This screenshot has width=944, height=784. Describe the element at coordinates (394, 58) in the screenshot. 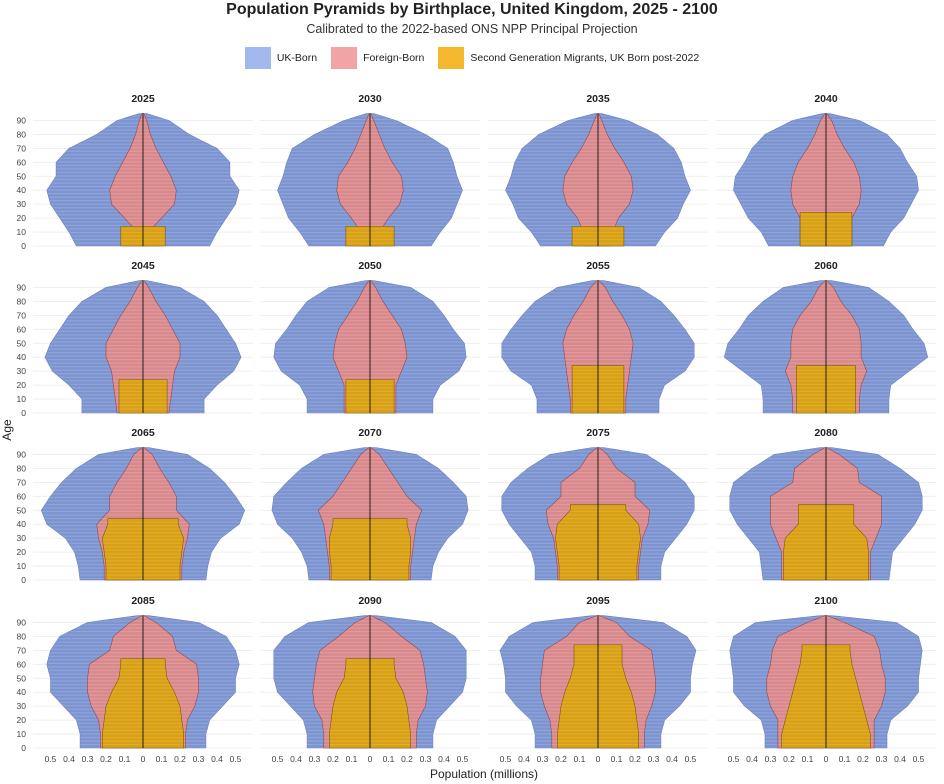

I see `legend-label-foreign-born: Foreign-Born` at that location.